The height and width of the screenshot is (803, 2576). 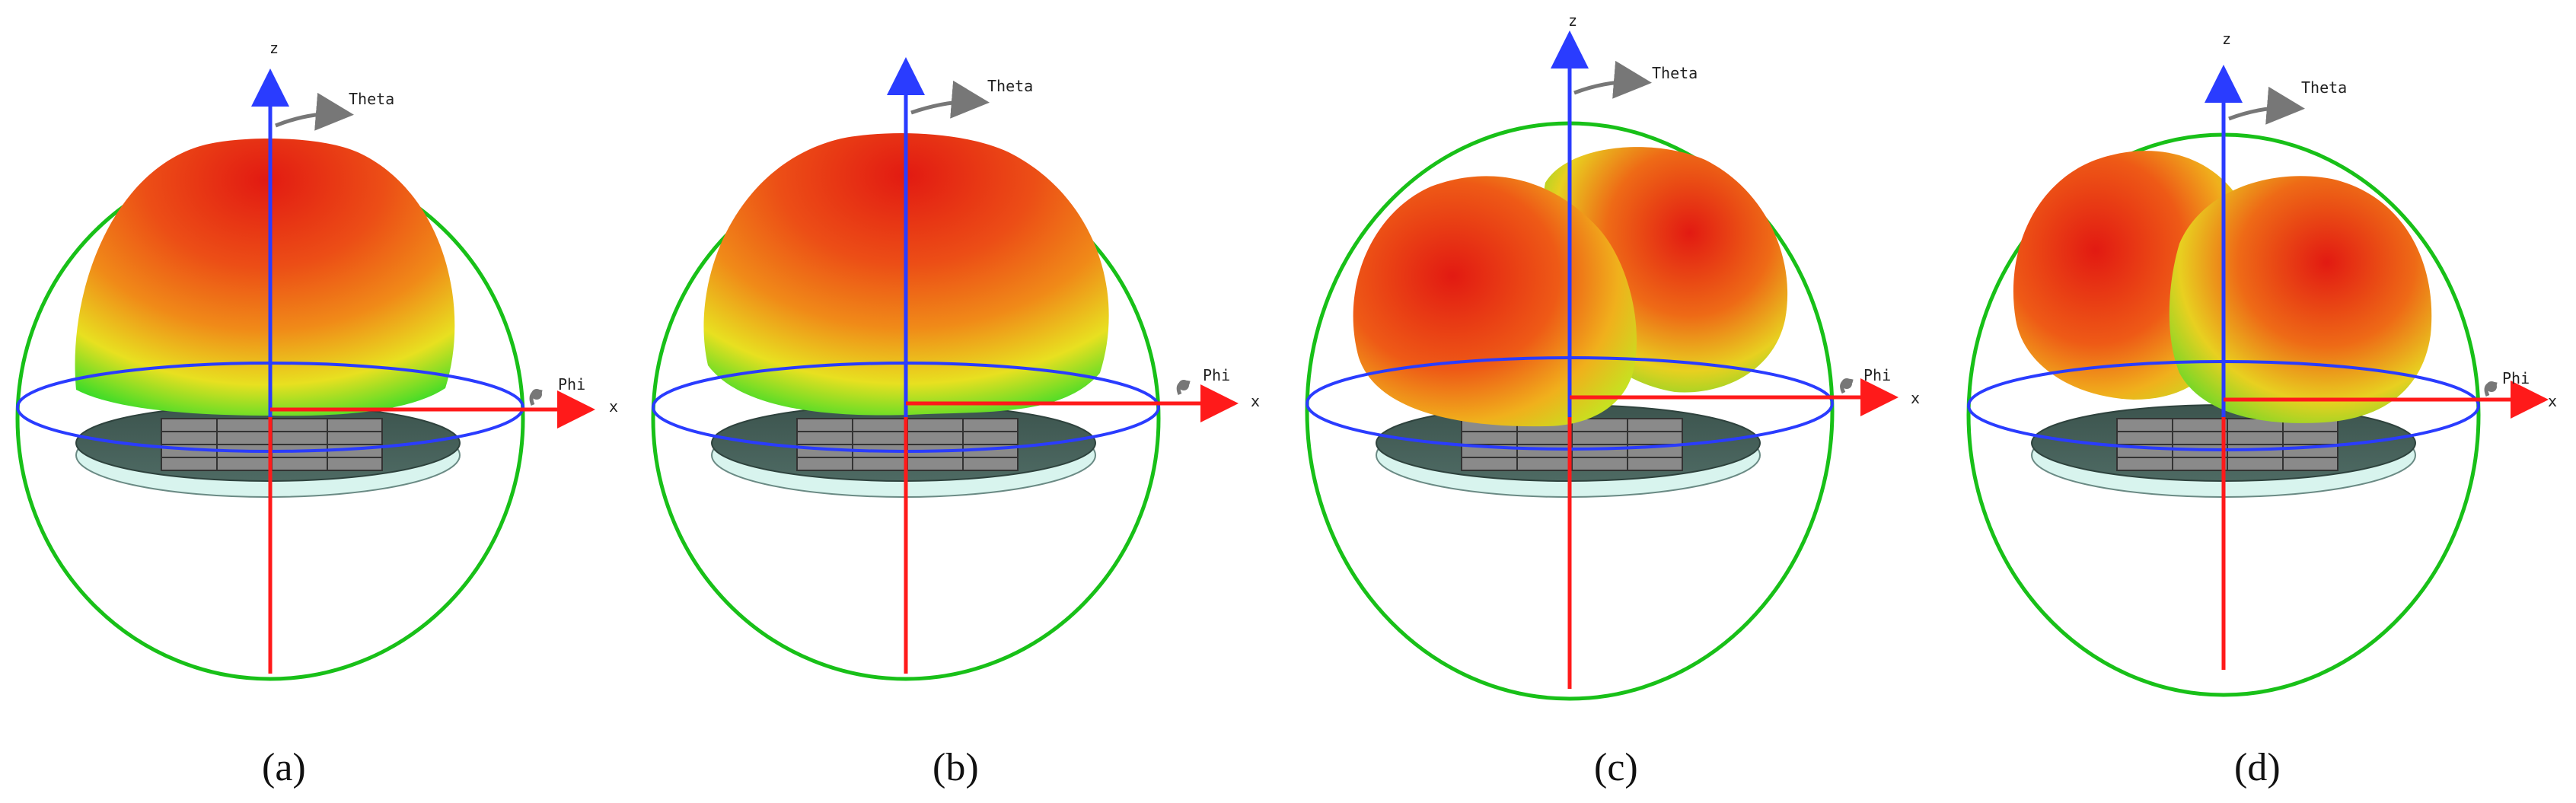 What do you see at coordinates (1616, 767) in the screenshot?
I see `panel-caption: (c)` at bounding box center [1616, 767].